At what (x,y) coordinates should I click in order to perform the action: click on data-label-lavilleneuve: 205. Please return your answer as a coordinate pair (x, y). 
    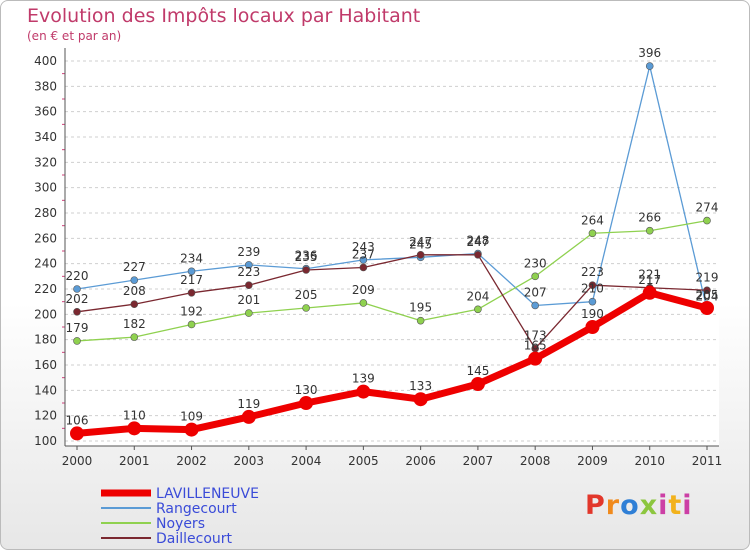
    Looking at the image, I should click on (707, 295).